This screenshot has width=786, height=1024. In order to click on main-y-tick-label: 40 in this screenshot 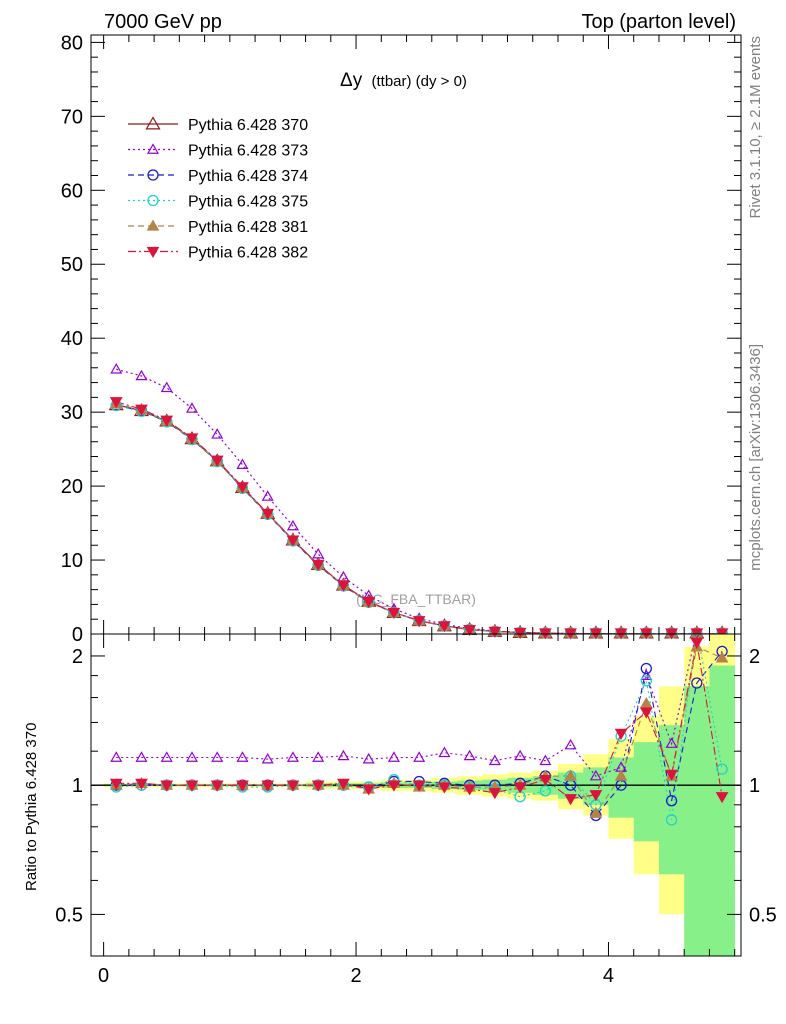, I will do `click(72, 339)`.